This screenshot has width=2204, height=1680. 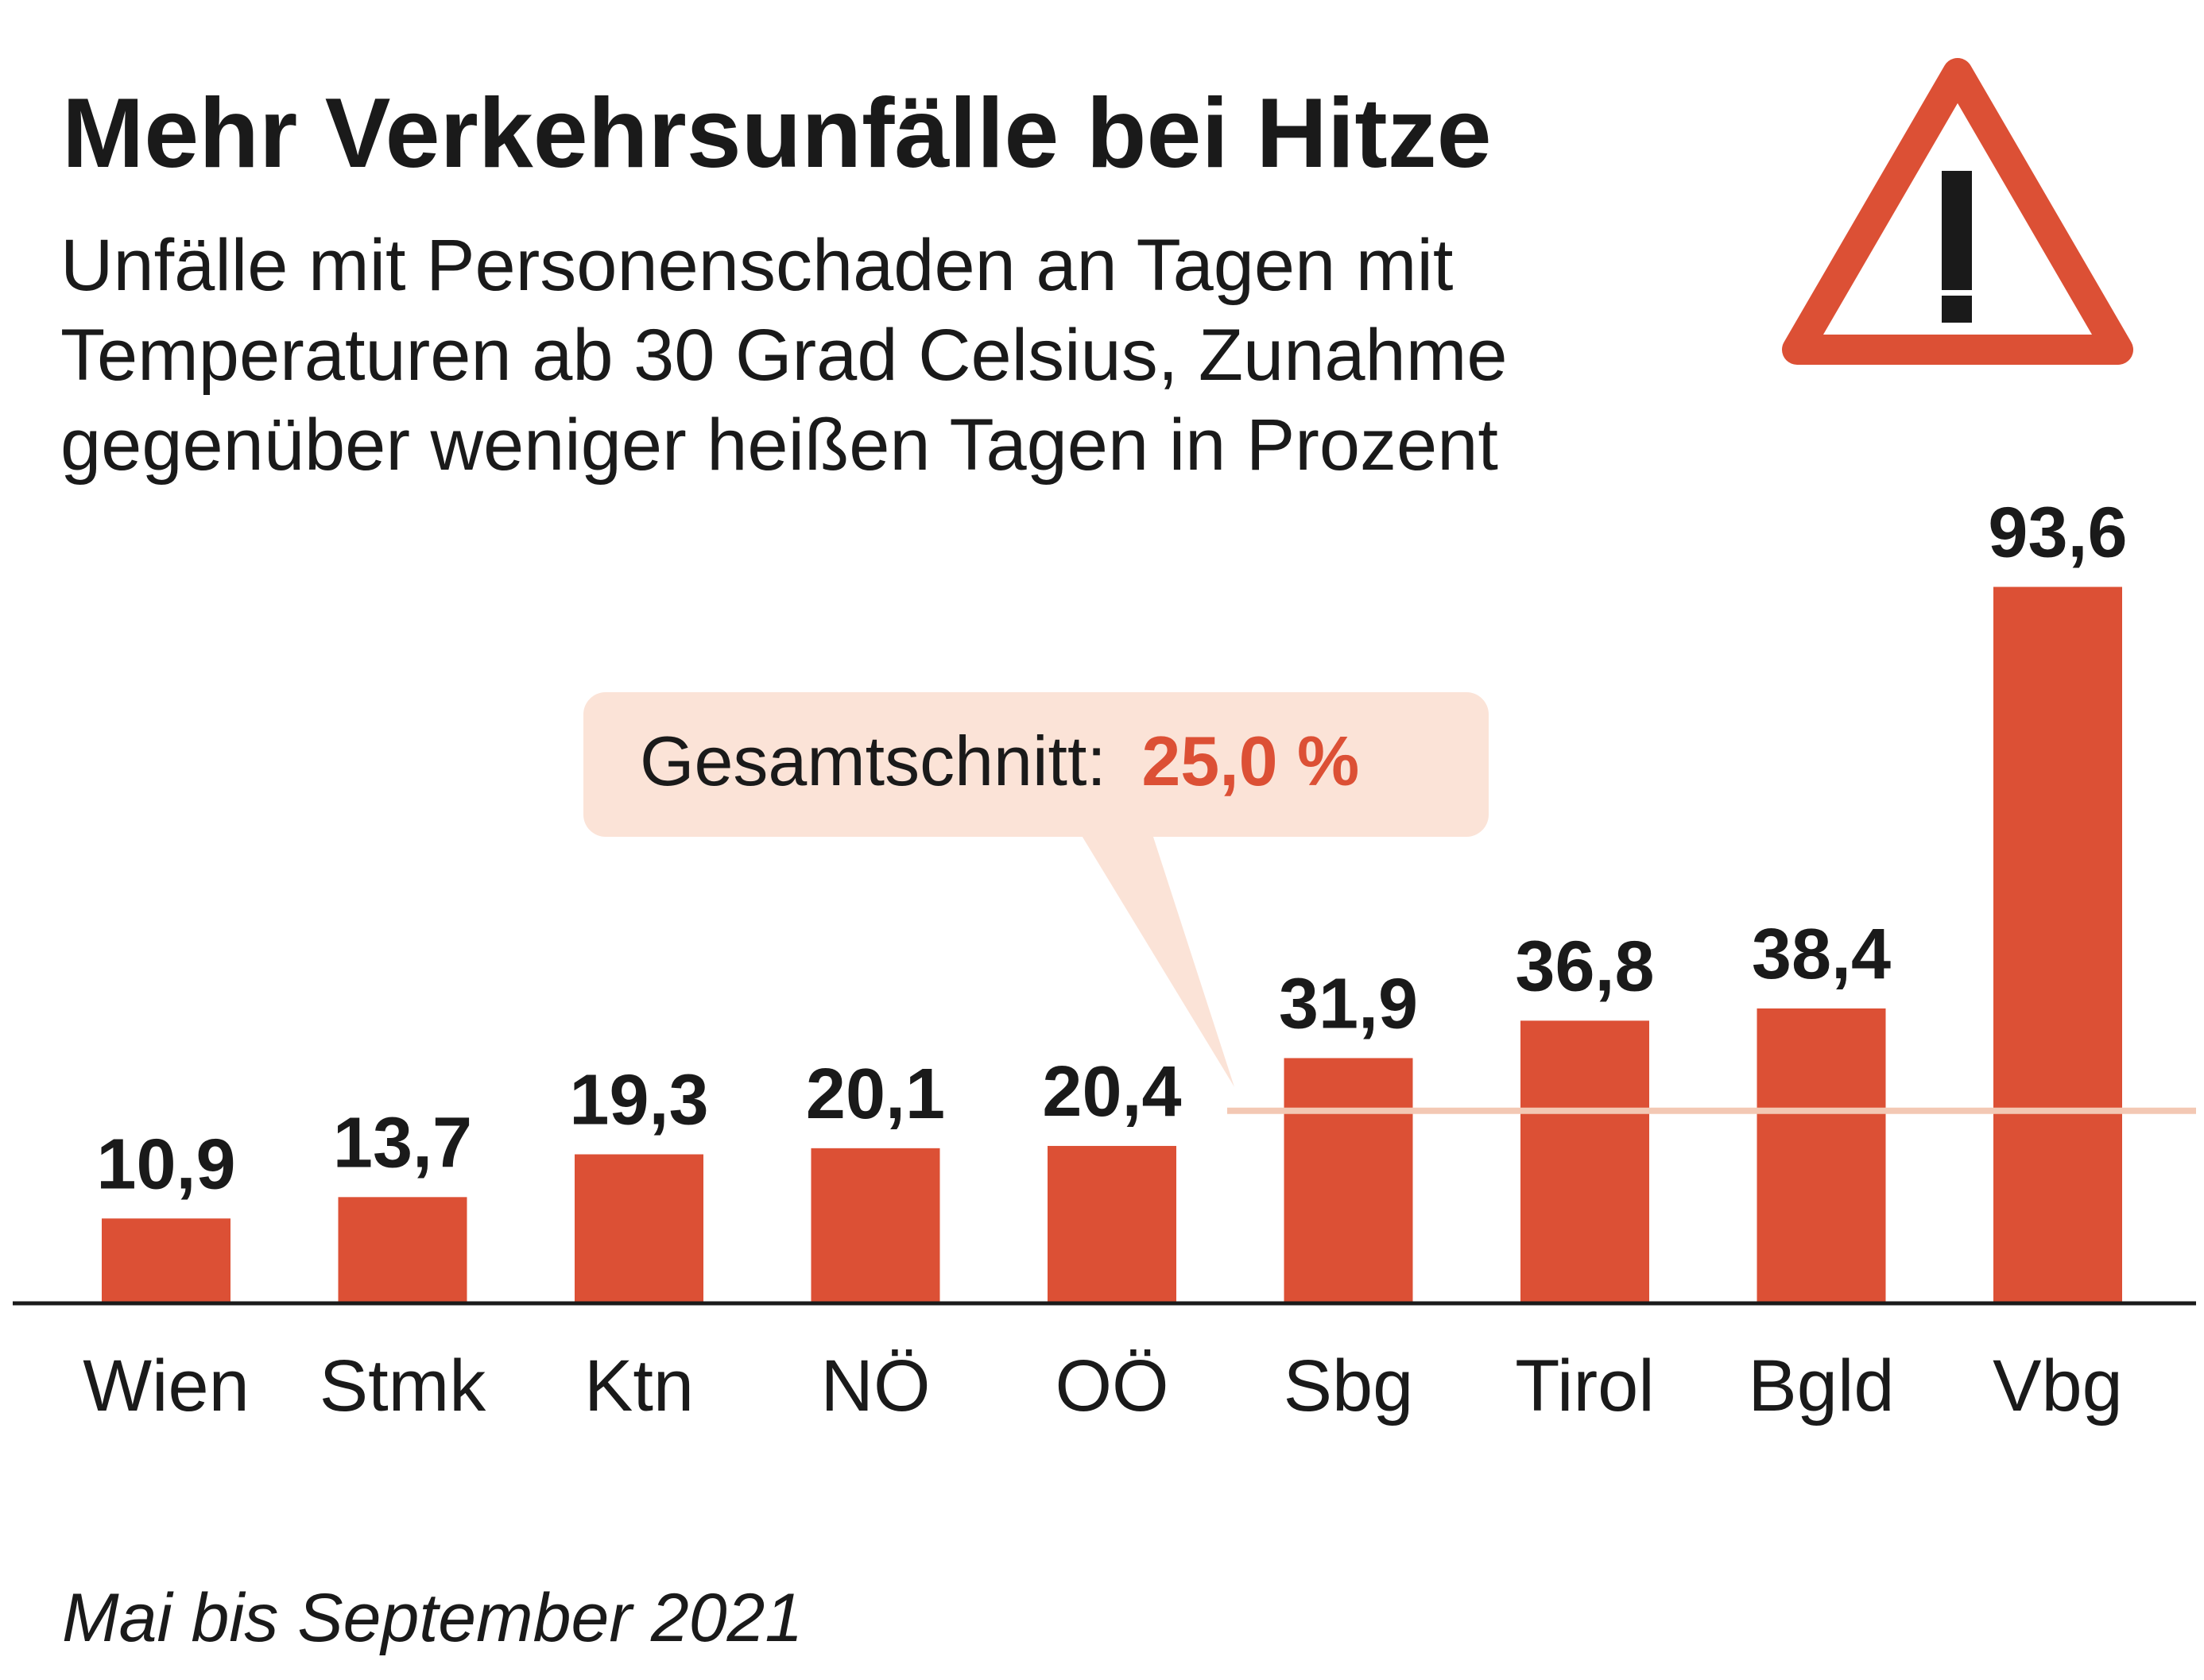 What do you see at coordinates (876, 1225) in the screenshot?
I see `bar-NÖ` at bounding box center [876, 1225].